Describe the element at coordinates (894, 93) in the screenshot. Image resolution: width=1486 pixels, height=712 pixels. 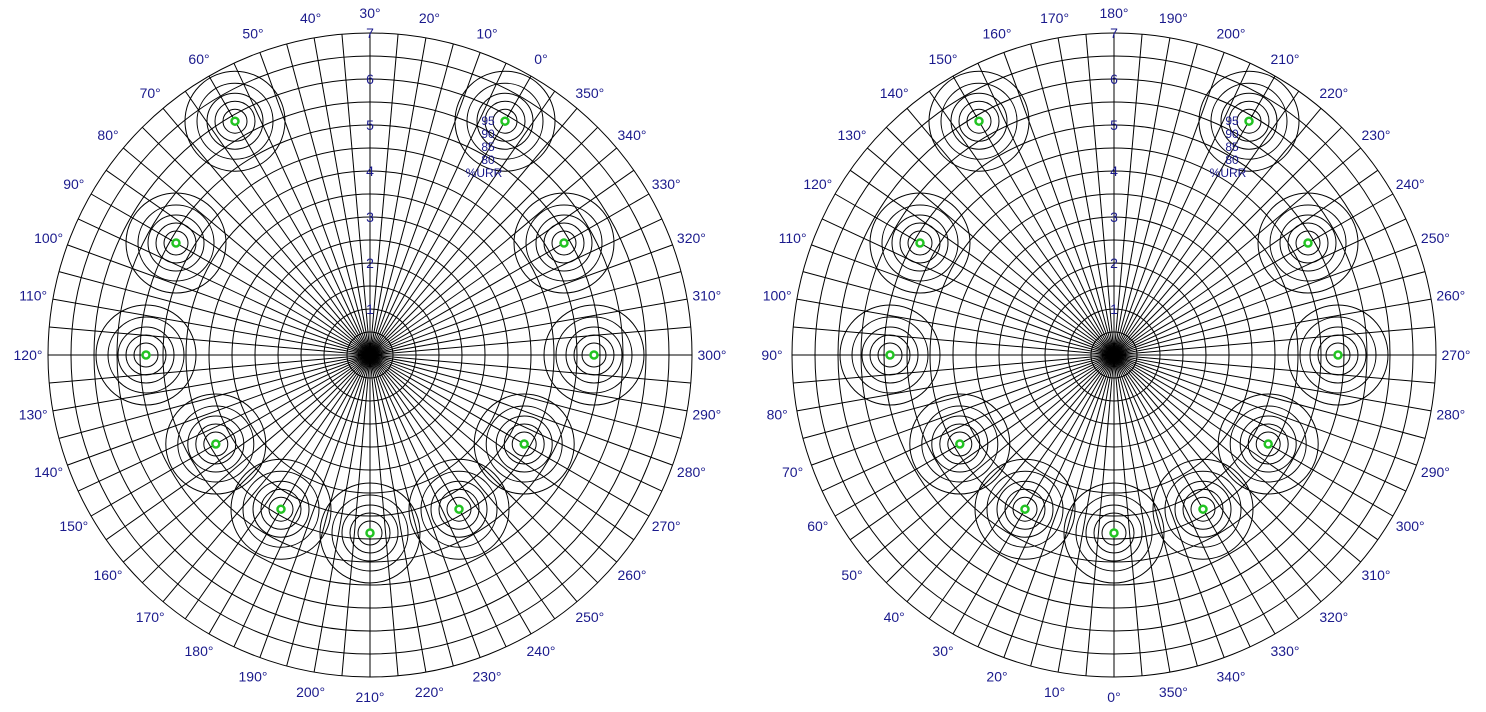
I see `angle-label: 140°` at that location.